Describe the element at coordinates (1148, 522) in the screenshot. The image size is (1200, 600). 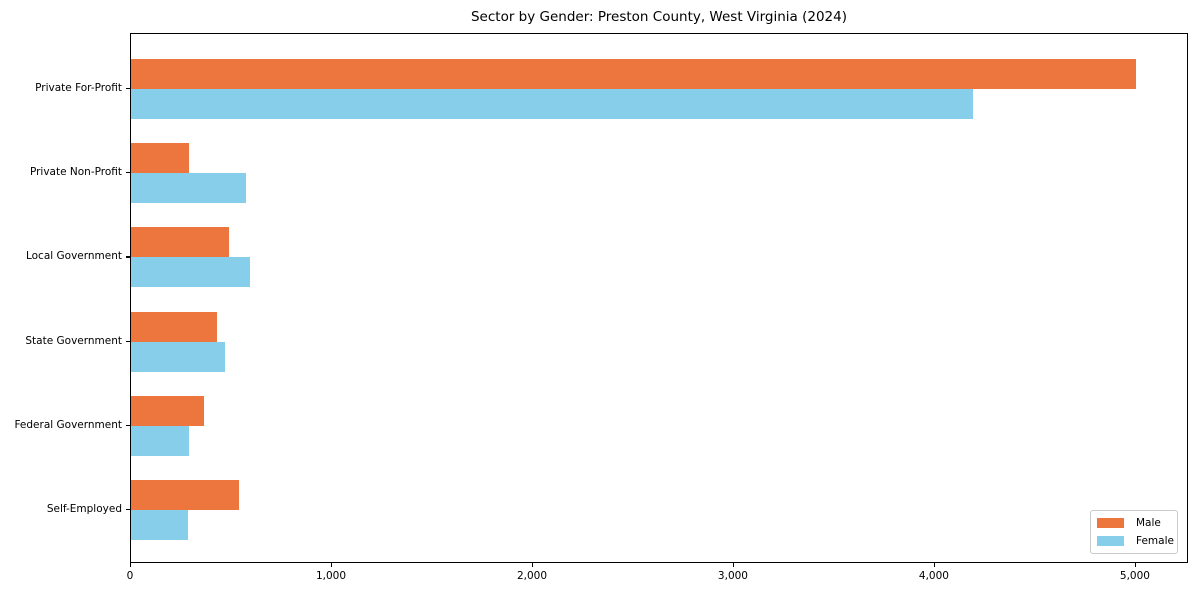
I see `legend-label-male: Male` at that location.